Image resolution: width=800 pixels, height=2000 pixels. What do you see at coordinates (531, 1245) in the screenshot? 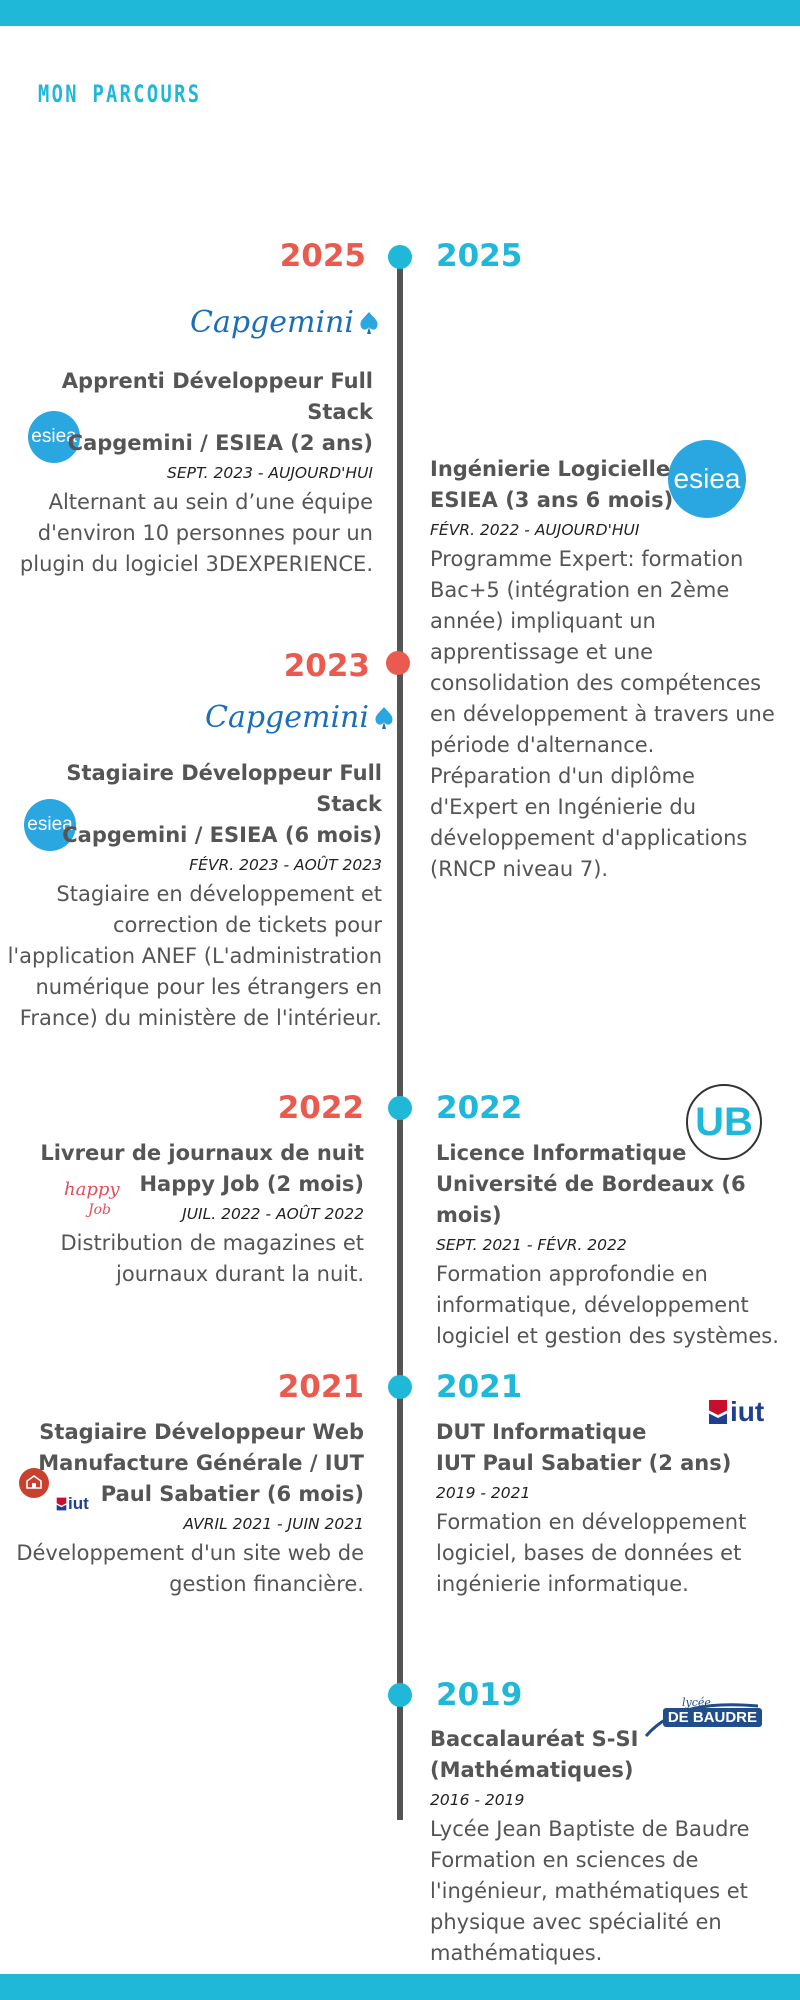
I see `entry-date: SEPT. 2021 - FÉVR. 2022` at bounding box center [531, 1245].